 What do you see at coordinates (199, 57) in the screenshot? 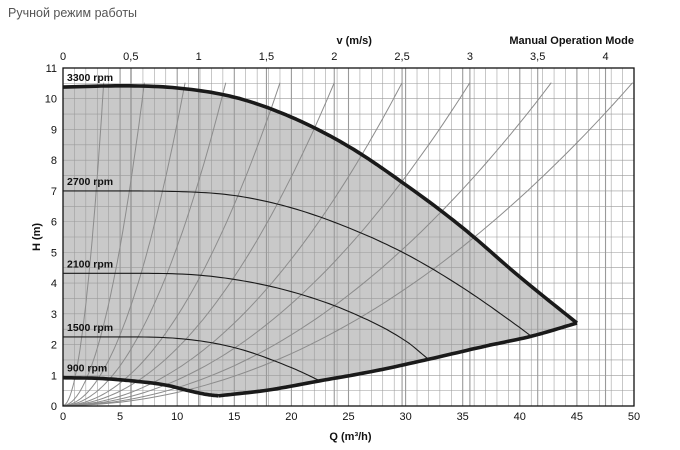
I see `top-tick-label: 1` at bounding box center [199, 57].